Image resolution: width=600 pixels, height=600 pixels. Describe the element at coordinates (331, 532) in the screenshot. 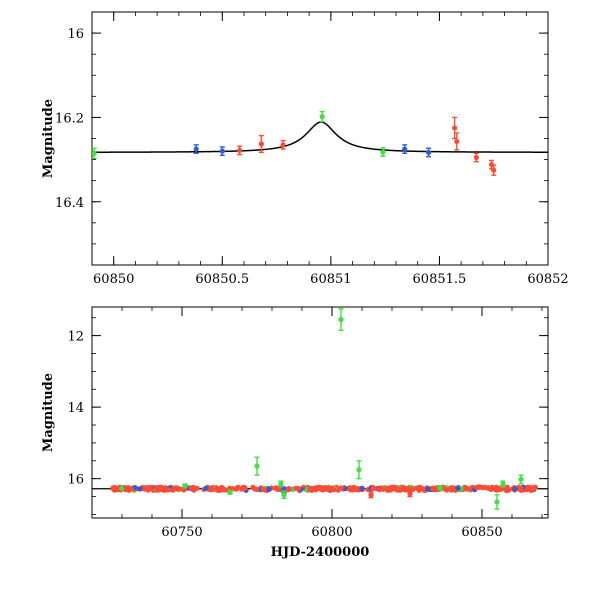

I see `x-tick-label: 60800` at that location.